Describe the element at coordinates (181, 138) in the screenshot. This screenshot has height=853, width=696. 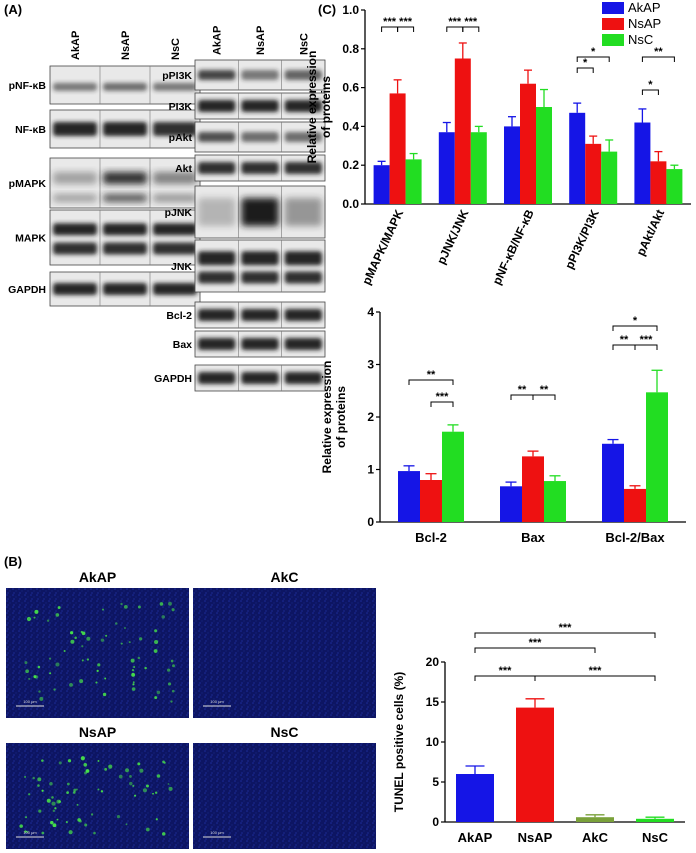
I see `blot-row-label: pAkt` at that location.